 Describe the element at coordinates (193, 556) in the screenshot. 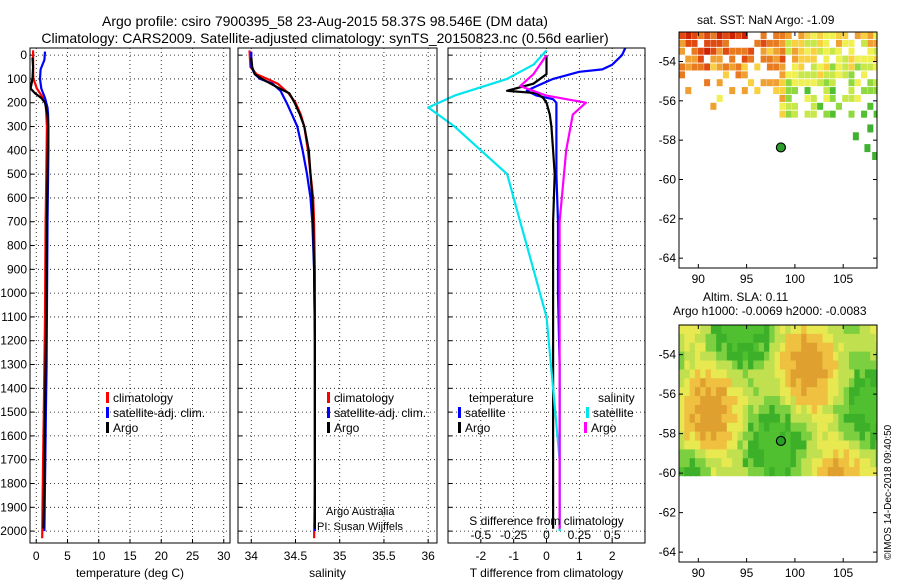

I see `x-tick-label: 25` at that location.